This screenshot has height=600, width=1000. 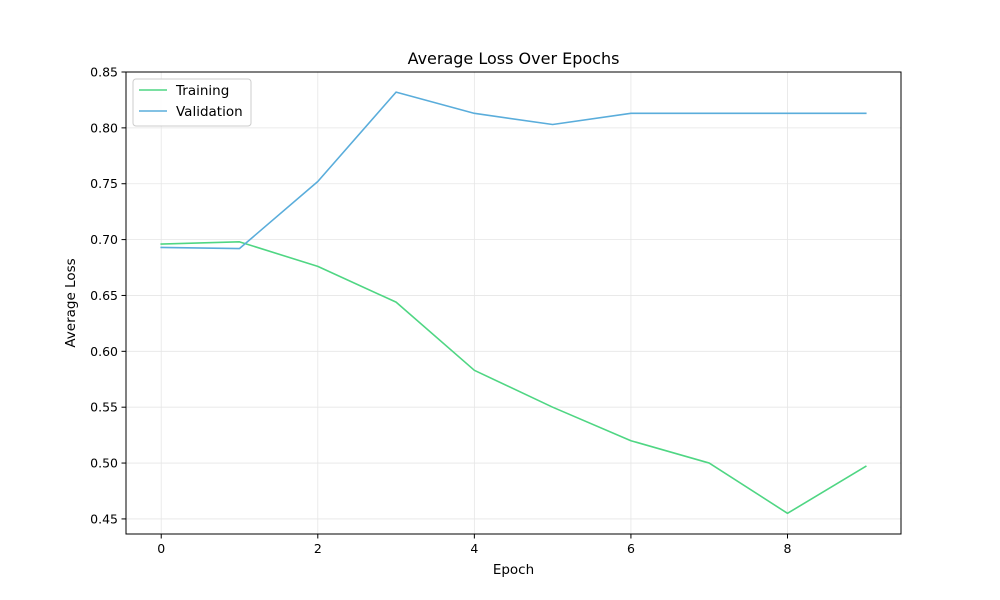 I want to click on y-tick-label: 0.55, so click(x=104, y=407).